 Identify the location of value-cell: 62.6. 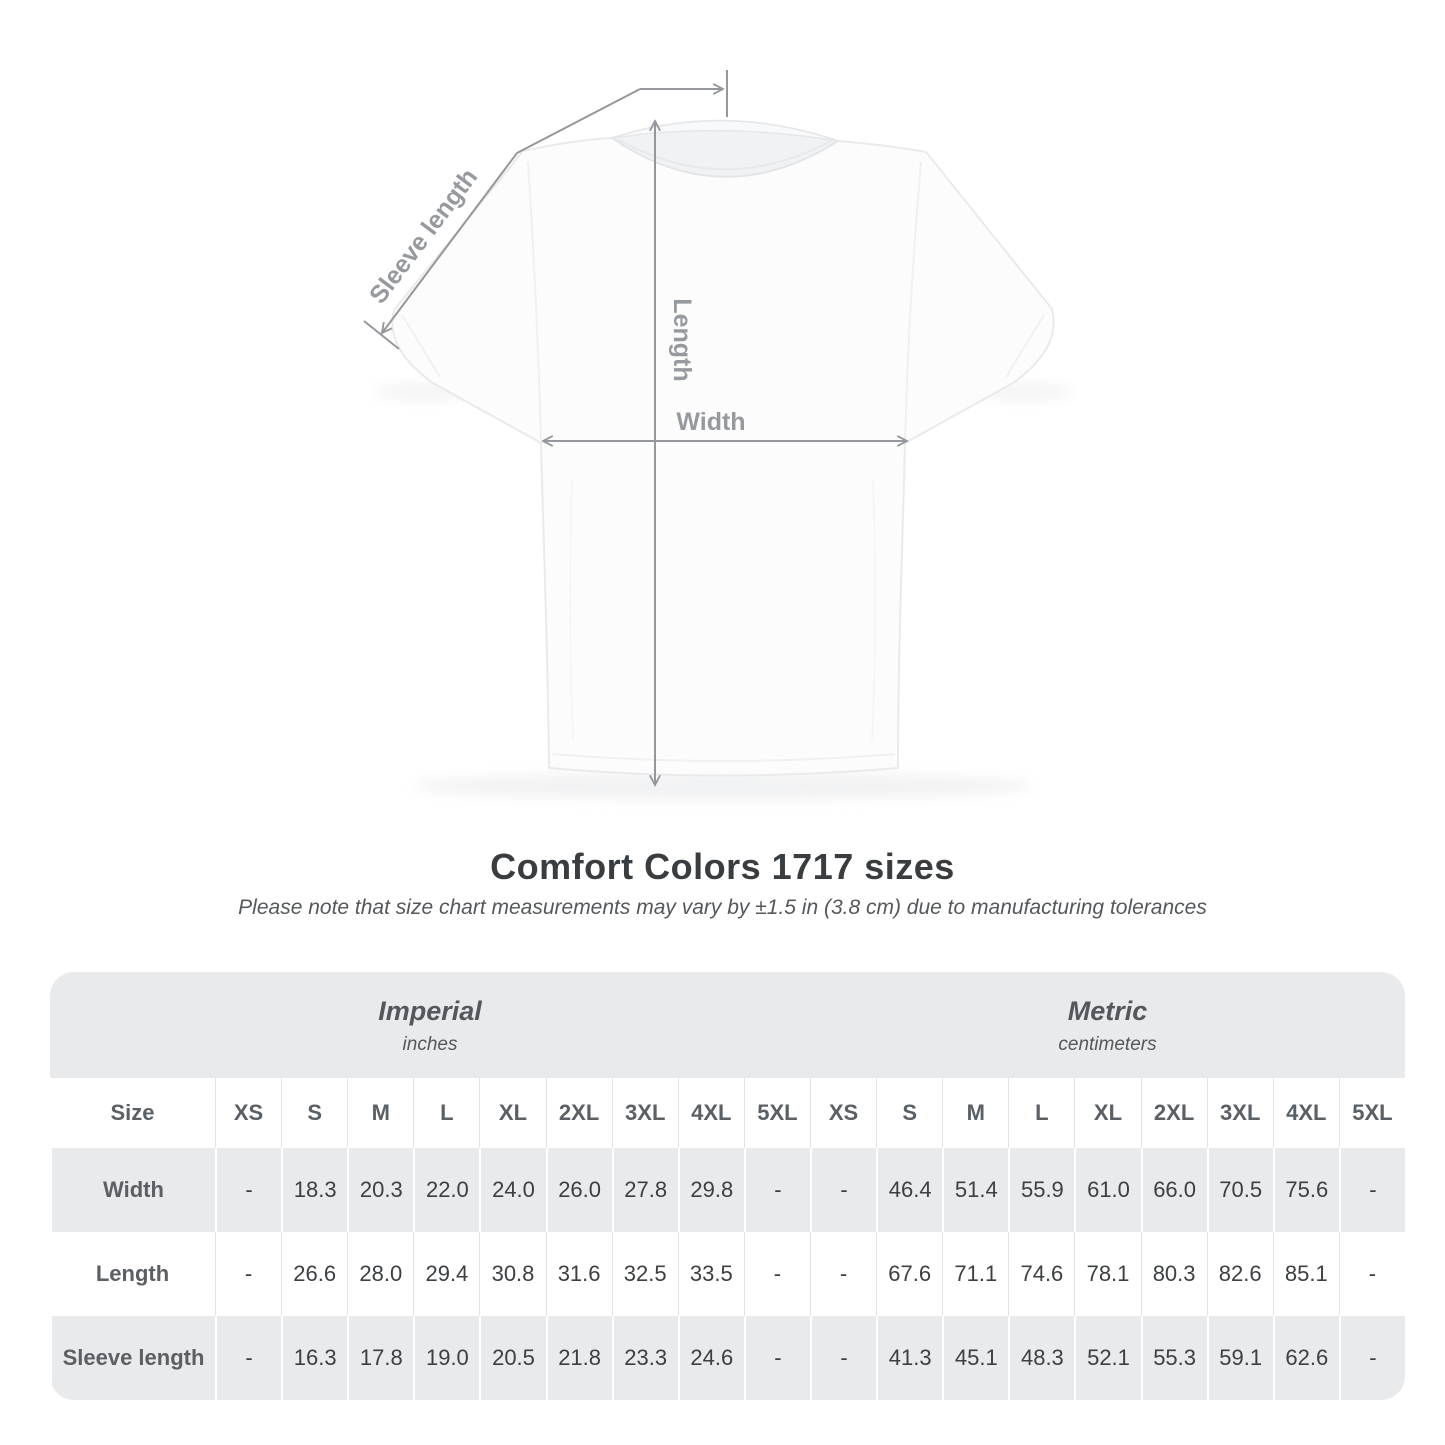
(1305, 1358).